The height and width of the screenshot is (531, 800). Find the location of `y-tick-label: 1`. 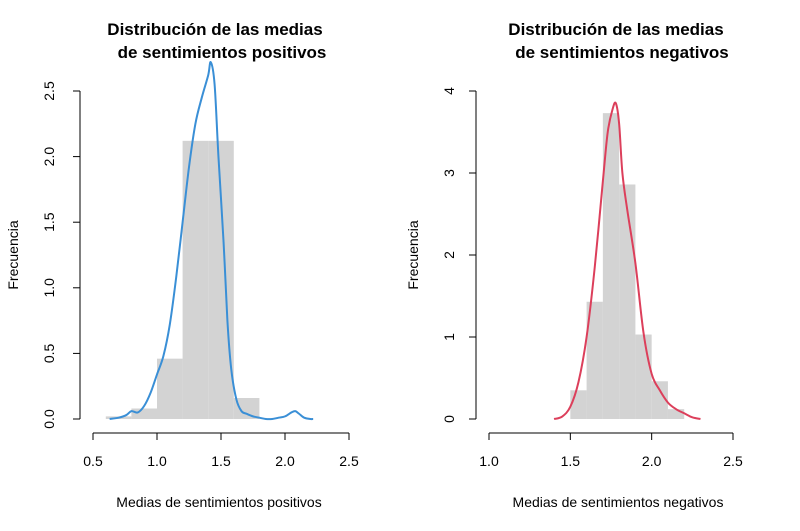

y-tick-label: 1 is located at coordinates (449, 337).